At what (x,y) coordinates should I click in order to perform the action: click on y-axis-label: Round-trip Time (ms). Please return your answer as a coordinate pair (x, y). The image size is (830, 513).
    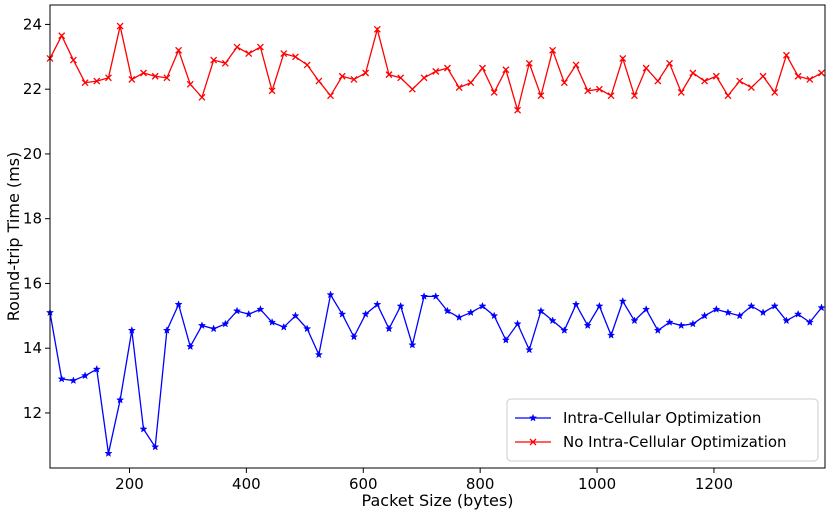
    Looking at the image, I should click on (13, 237).